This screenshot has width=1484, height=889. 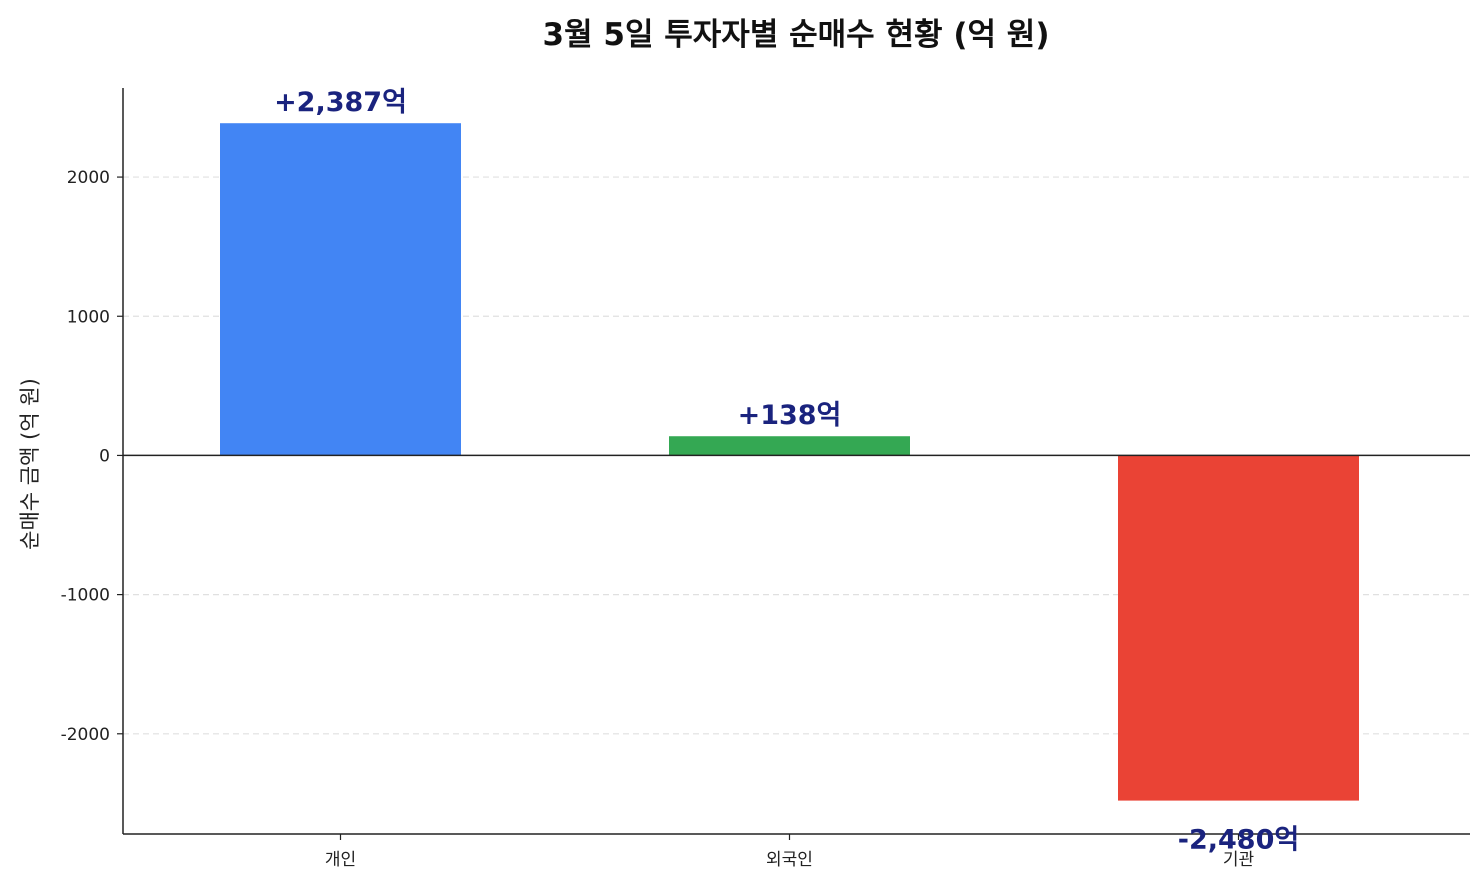 I want to click on y-tick-label: 1000, so click(x=88, y=317).